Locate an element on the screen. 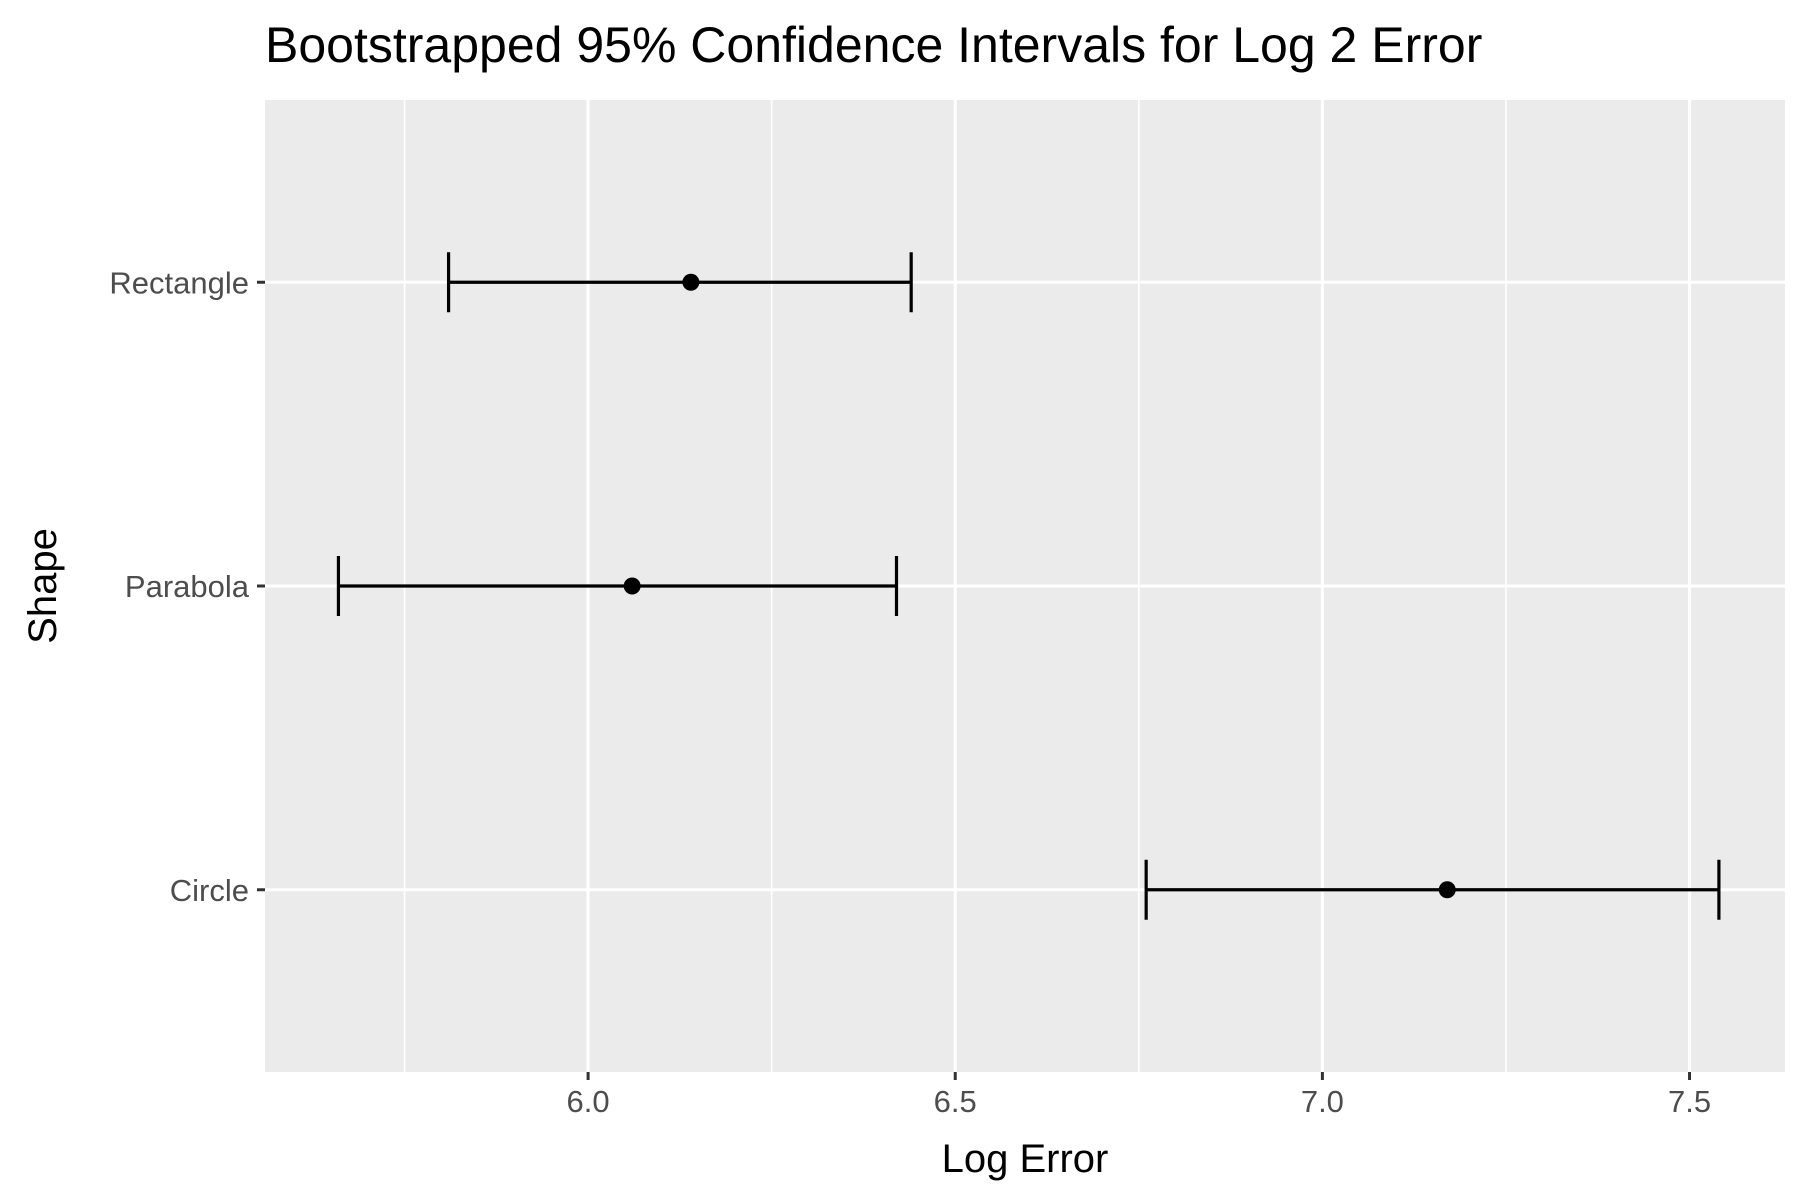  y-tick-label: Circle is located at coordinates (209, 890).